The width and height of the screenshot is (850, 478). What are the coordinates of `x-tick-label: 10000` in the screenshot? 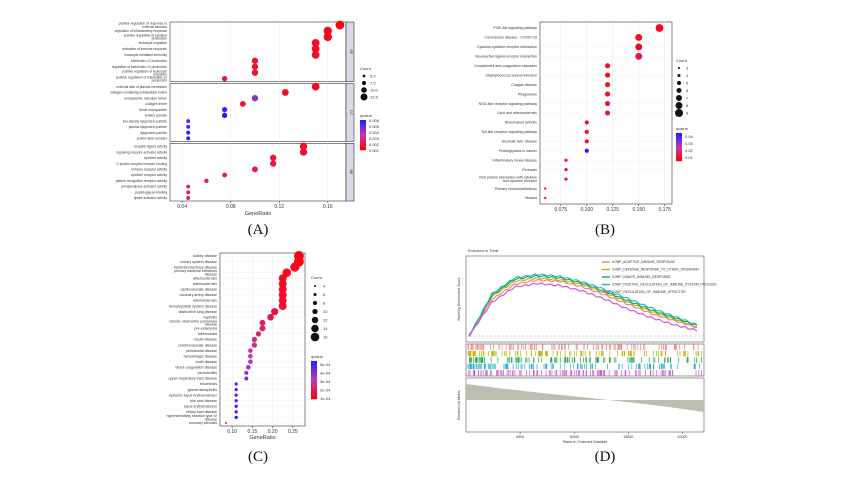 It's located at (574, 437).